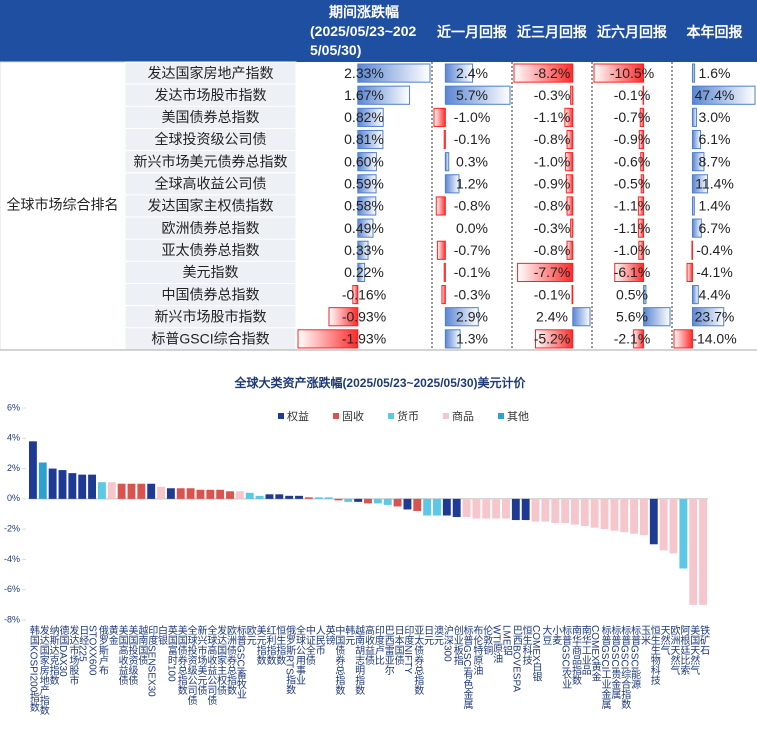 This screenshot has width=757, height=744. I want to click on cell-value: -0.16%, so click(364, 294).